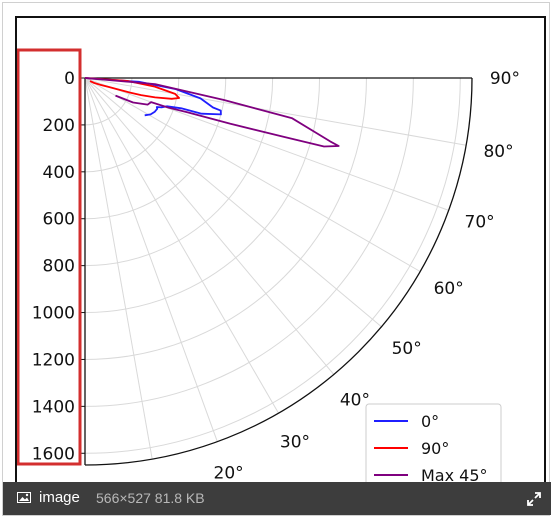 This screenshot has width=554, height=521. I want to click on image-metadata: 566×527 81.8 KB, so click(150, 498).